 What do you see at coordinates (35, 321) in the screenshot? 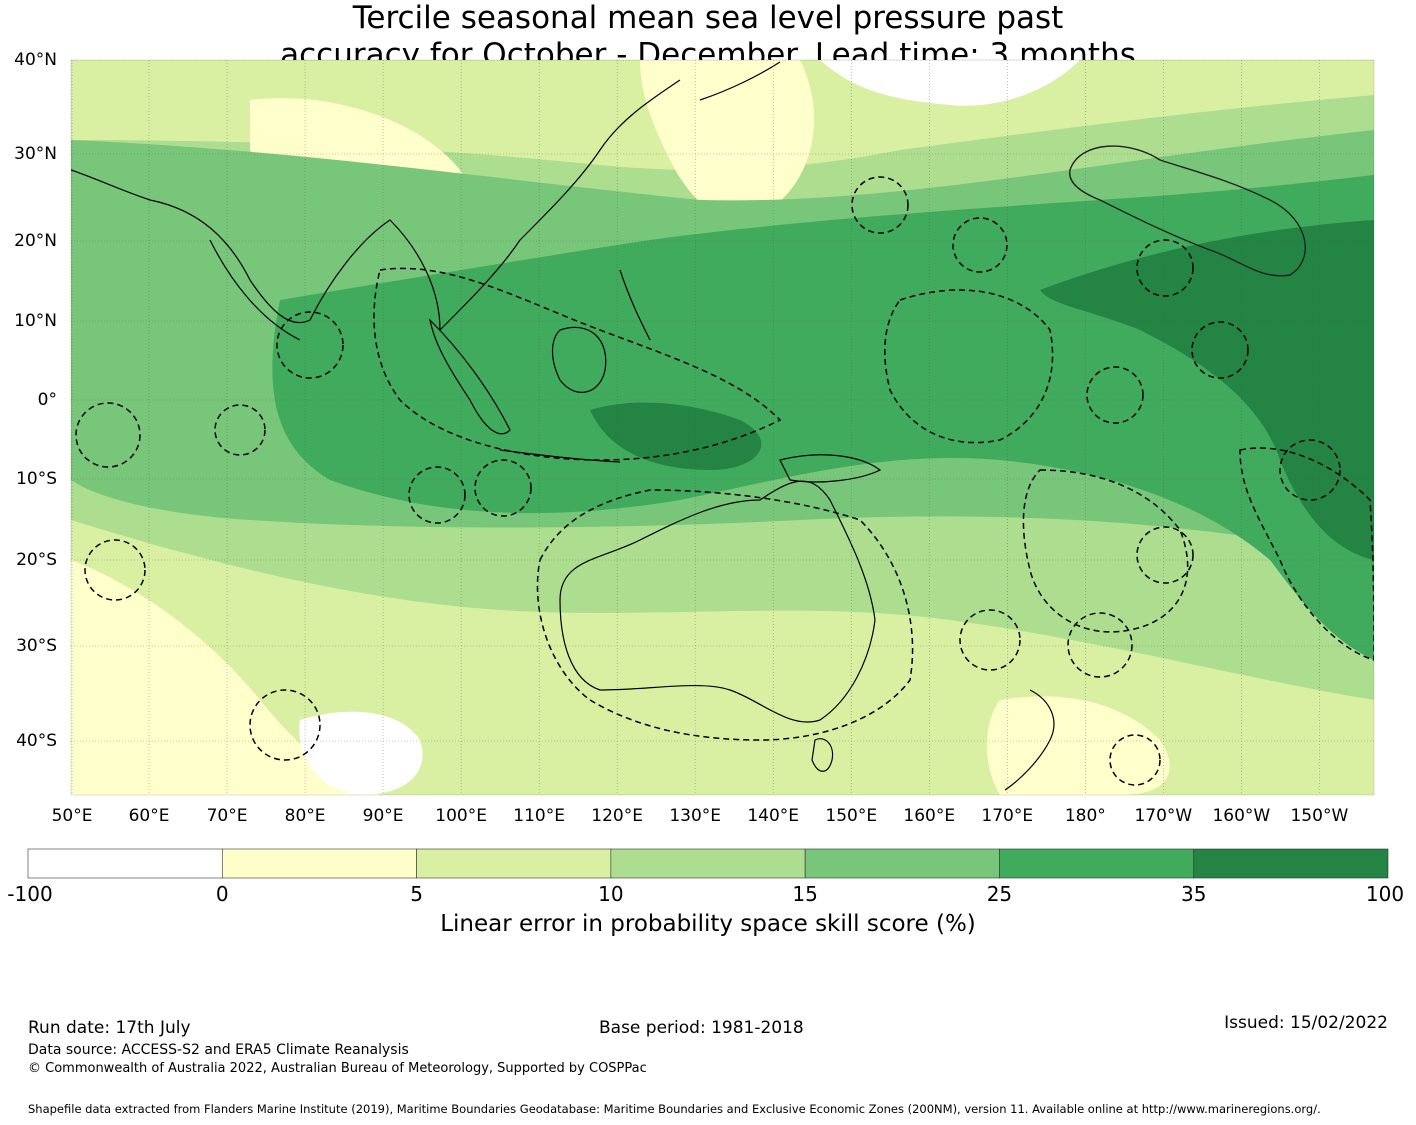
I see `latitude-label: 10°N` at bounding box center [35, 321].